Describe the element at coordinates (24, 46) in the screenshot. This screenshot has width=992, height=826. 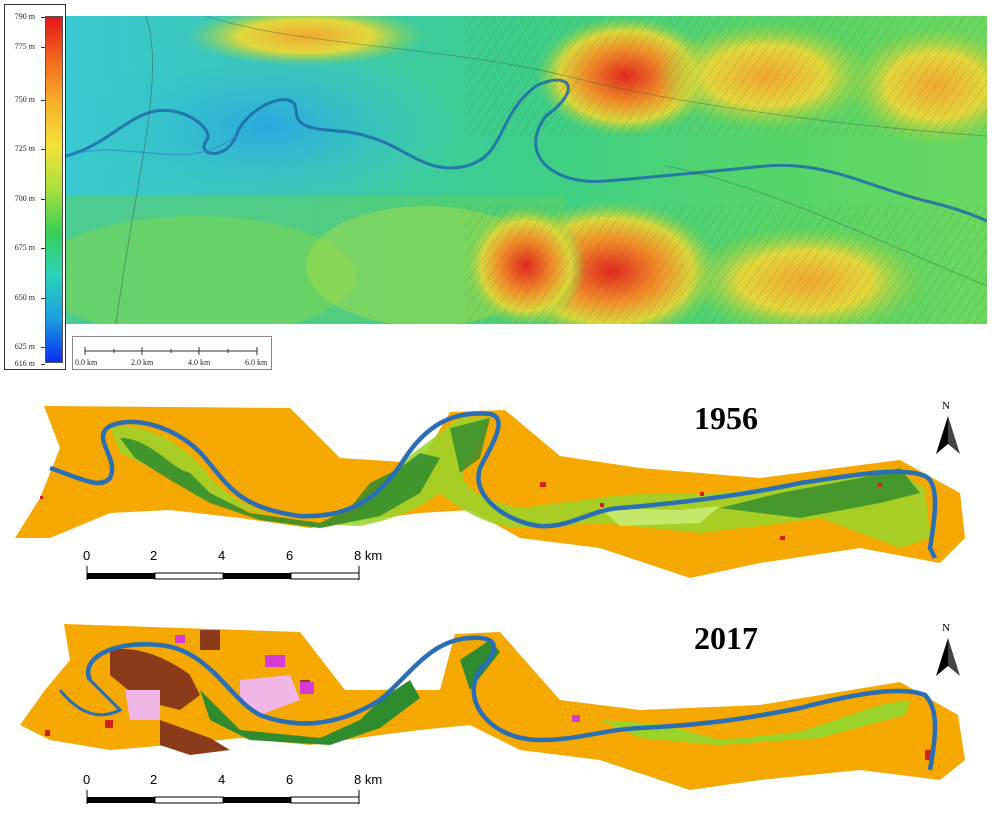
I see `legend-label: 775 m` at that location.